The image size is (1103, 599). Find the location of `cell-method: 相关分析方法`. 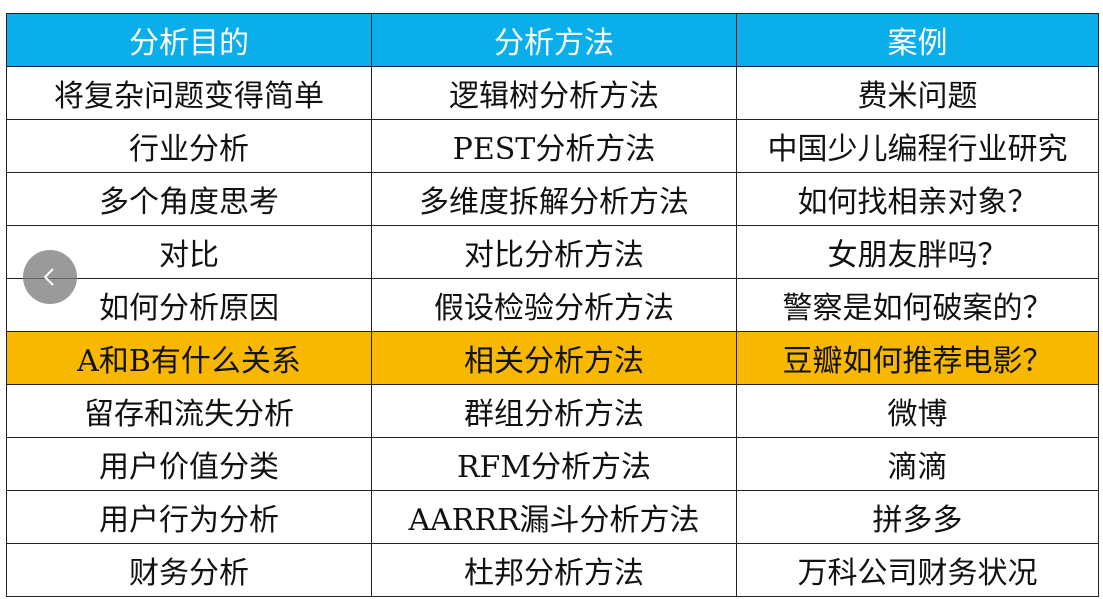

cell-method: 相关分析方法 is located at coordinates (554, 358).